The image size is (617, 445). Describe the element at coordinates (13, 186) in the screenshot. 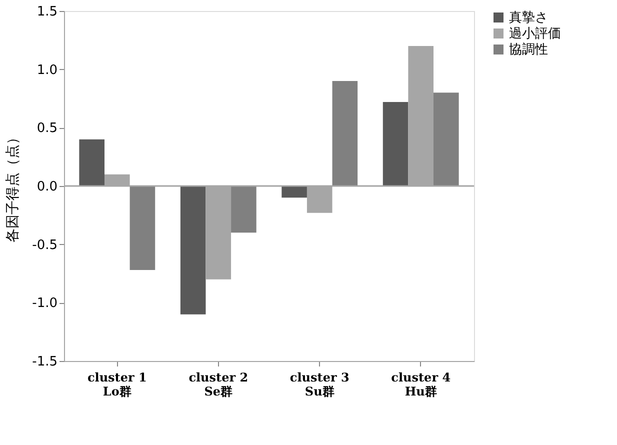

I see `y-axis-title: 各因子得点（点）` at that location.